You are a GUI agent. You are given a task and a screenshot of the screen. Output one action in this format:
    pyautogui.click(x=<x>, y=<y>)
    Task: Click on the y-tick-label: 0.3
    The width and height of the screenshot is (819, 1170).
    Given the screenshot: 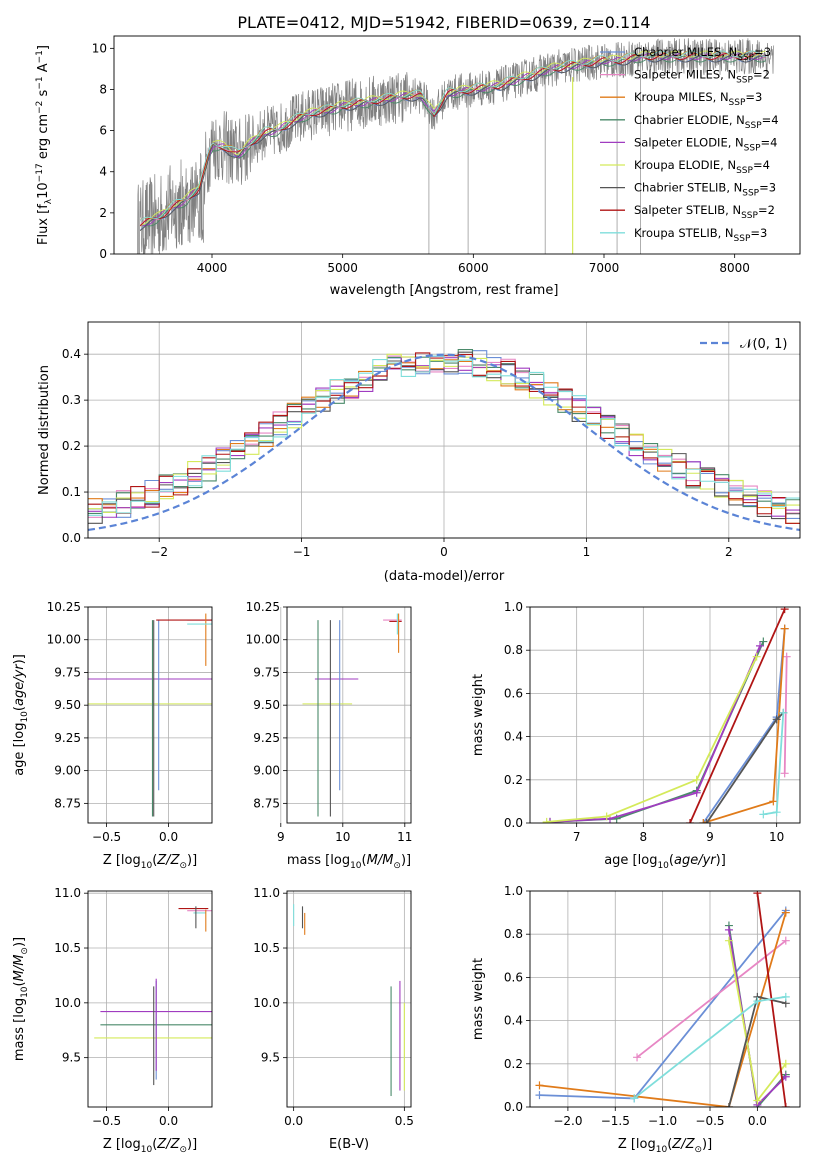 What is the action you would take?
    pyautogui.click(x=71, y=400)
    